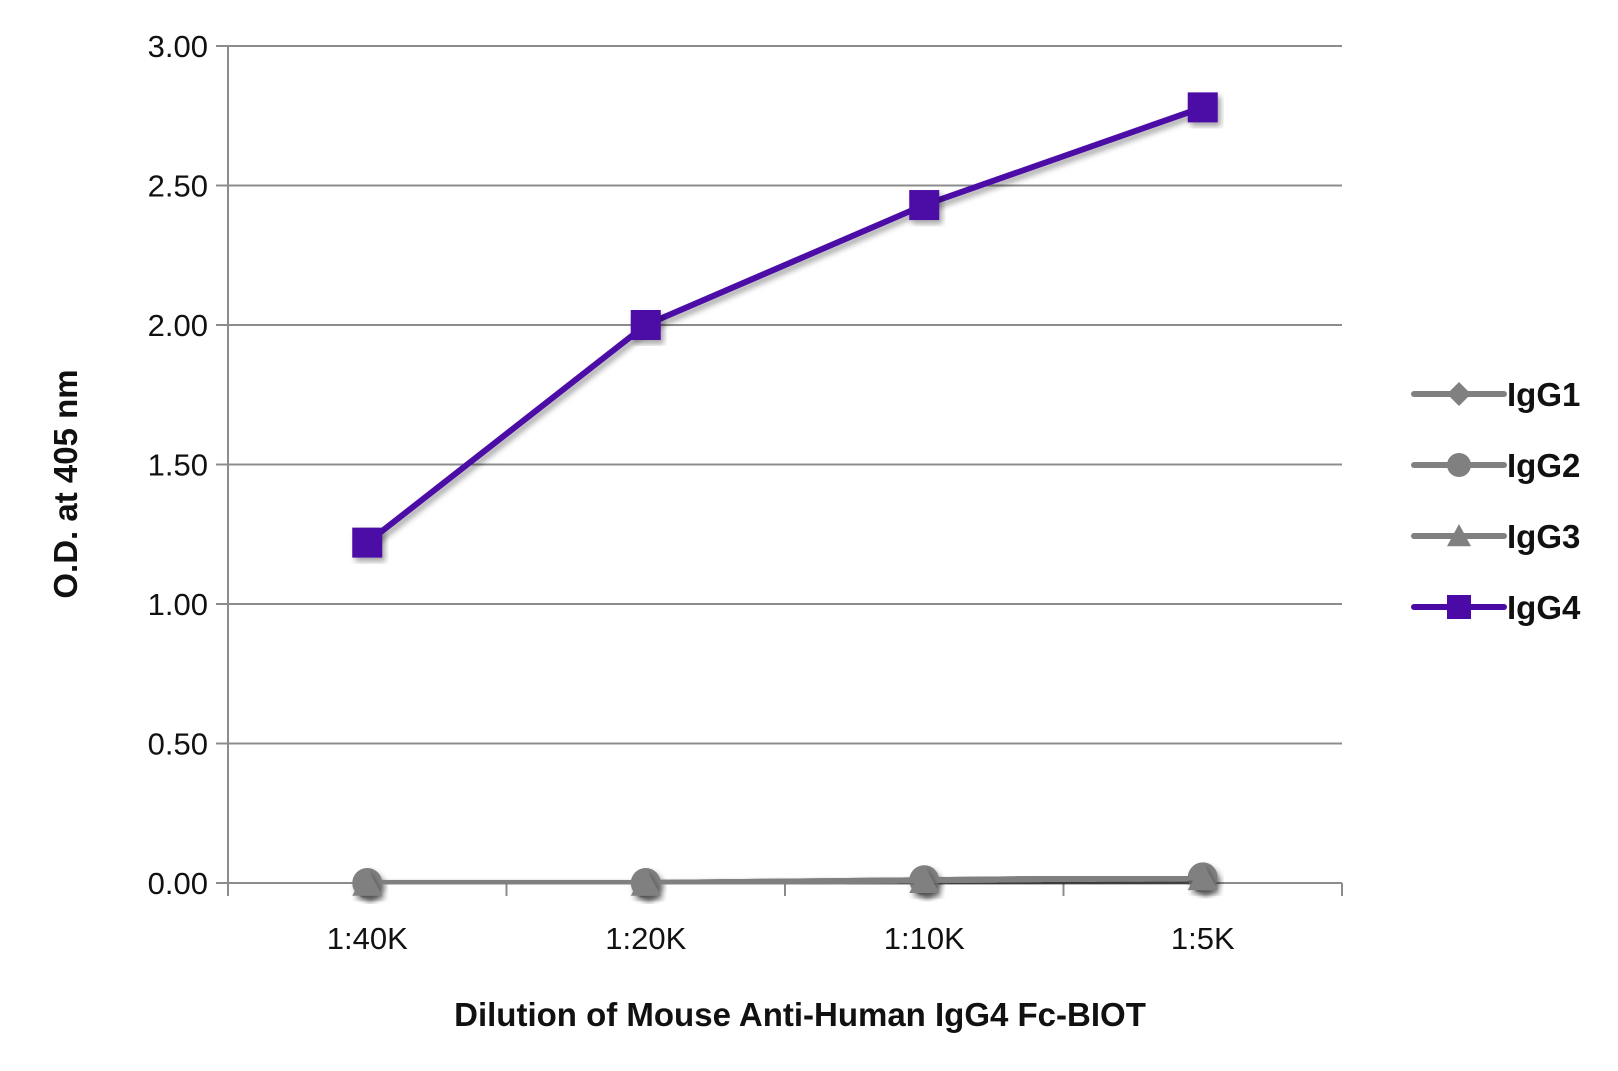 Image resolution: width=1618 pixels, height=1071 pixels. I want to click on legend: IgG1 IgG2 IgG3 IgG4, so click(1496, 501).